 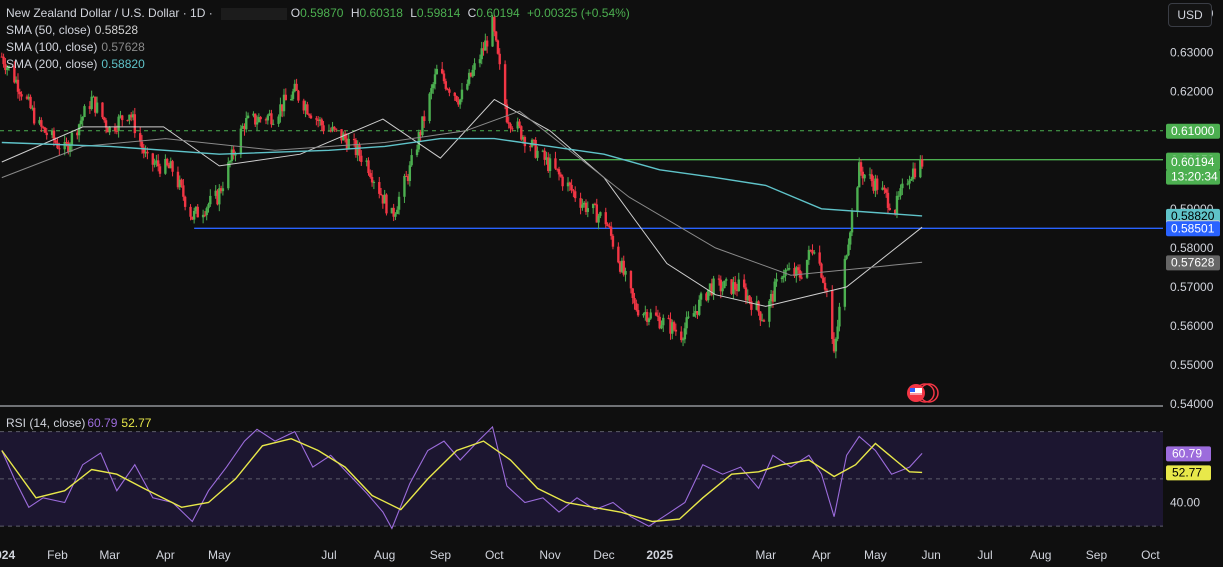 I want to click on close-label: C, so click(x=472, y=13).